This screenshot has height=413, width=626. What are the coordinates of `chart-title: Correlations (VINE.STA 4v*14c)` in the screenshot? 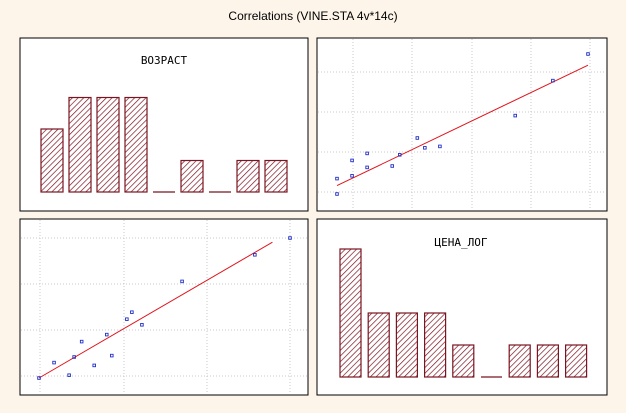 It's located at (313, 16).